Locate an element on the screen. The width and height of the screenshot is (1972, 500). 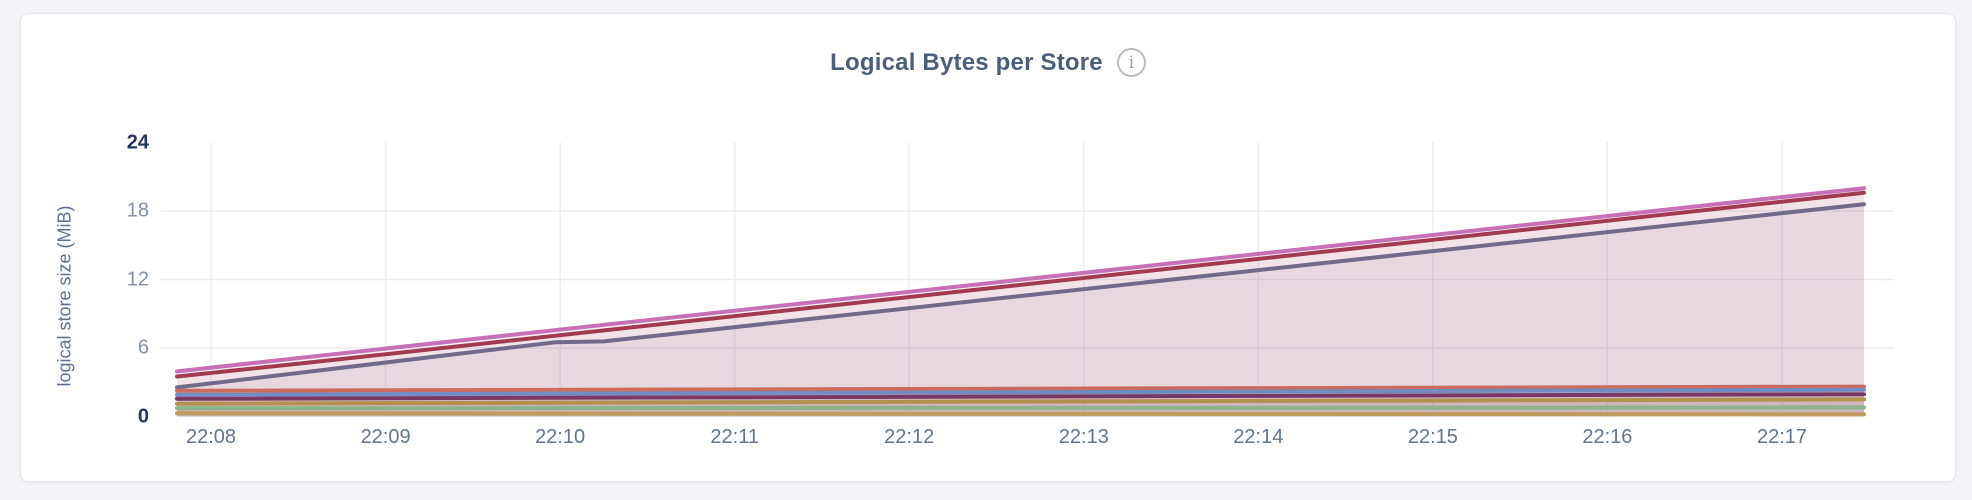
y-tick-label-0: 0 is located at coordinates (143, 416).